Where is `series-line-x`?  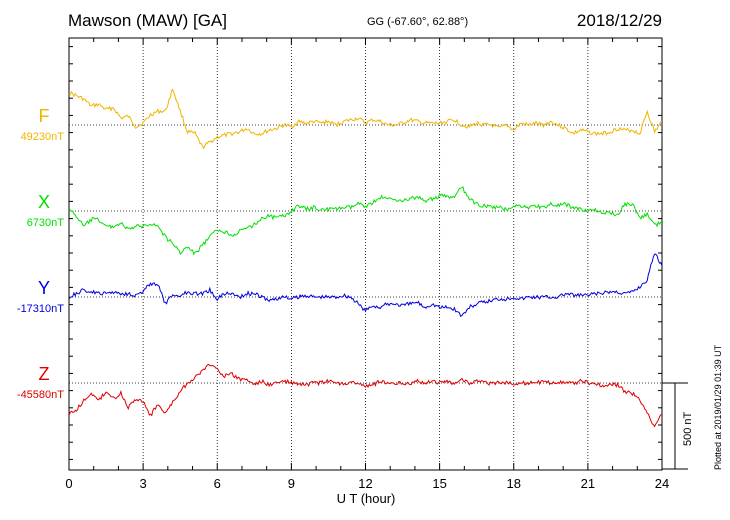
series-line-x is located at coordinates (365, 221).